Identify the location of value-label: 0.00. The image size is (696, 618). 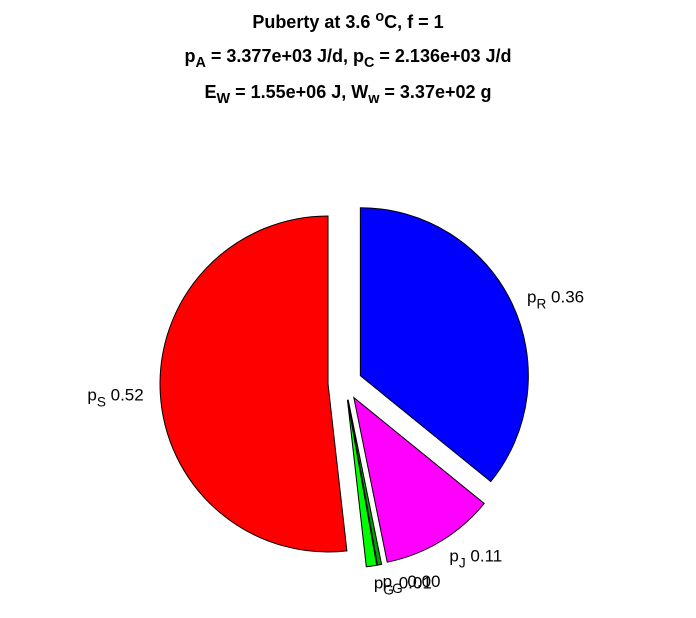
(423, 581).